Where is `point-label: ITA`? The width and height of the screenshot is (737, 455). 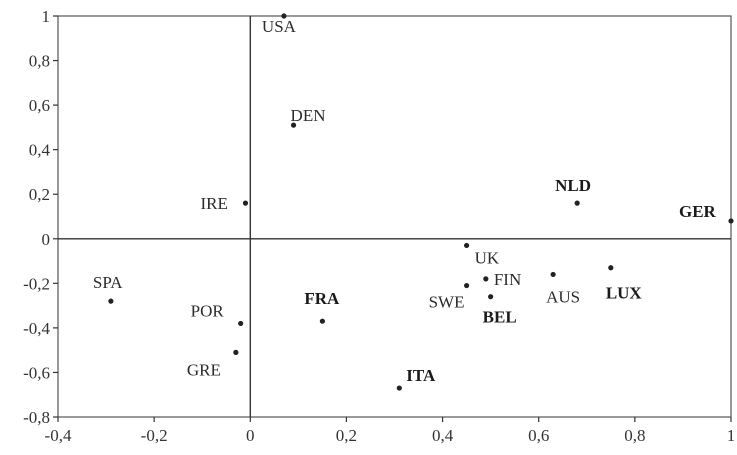 point-label: ITA is located at coordinates (421, 375).